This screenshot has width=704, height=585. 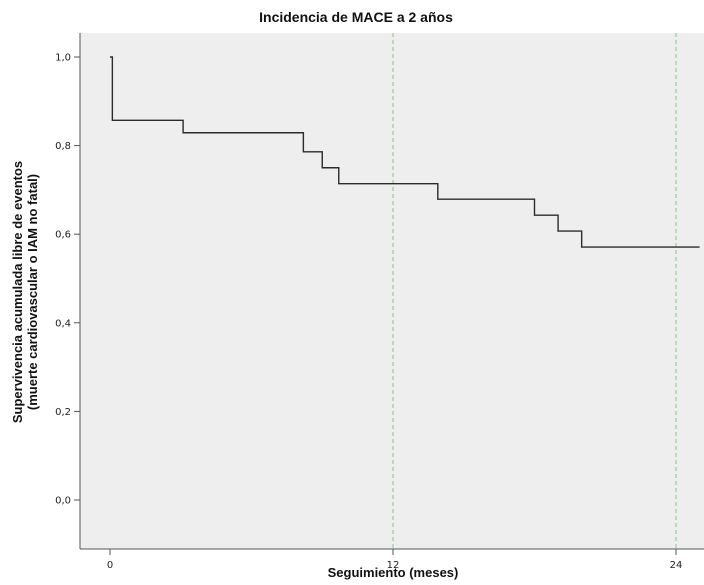 I want to click on y-tick-label-4: 0,8, so click(x=63, y=146).